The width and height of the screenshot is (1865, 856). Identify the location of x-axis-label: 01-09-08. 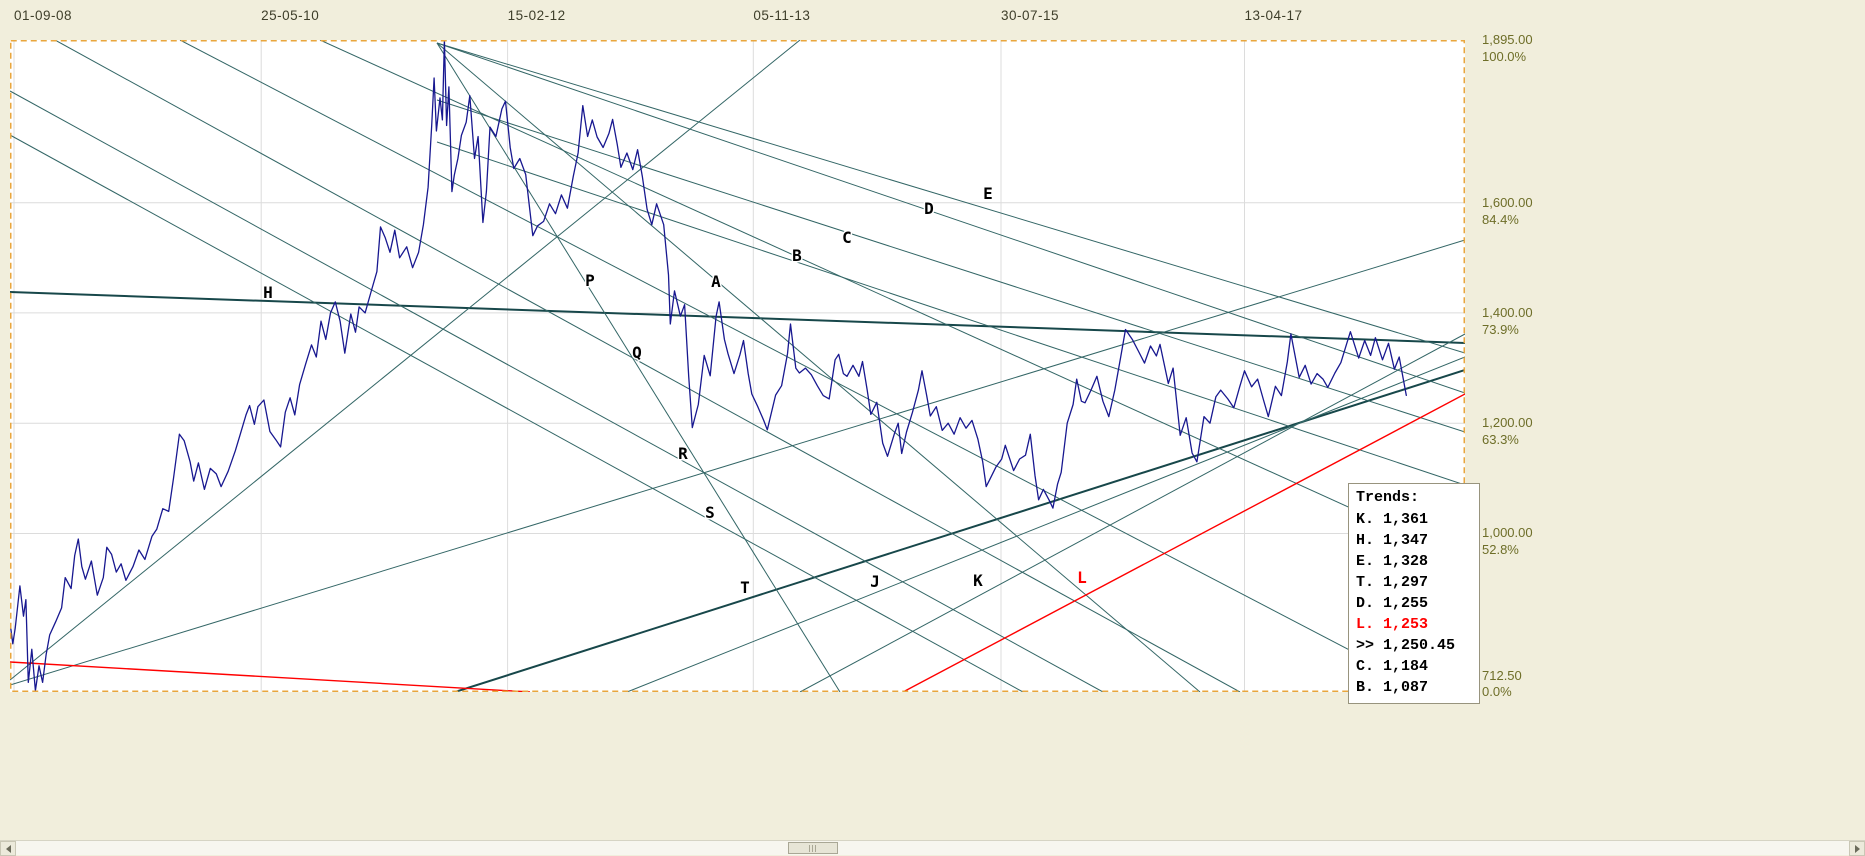
(43, 15).